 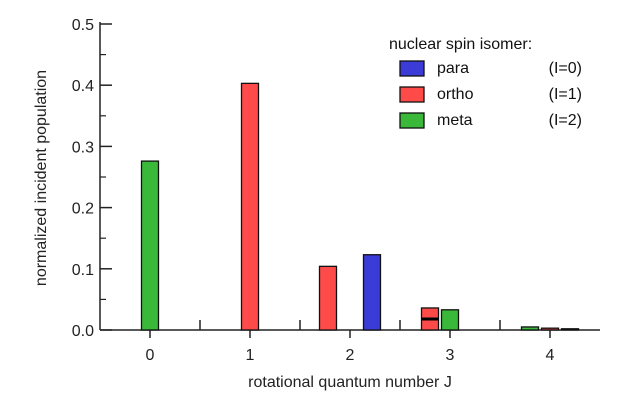 I want to click on legend-spin-ortho: (I=1), so click(x=565, y=94).